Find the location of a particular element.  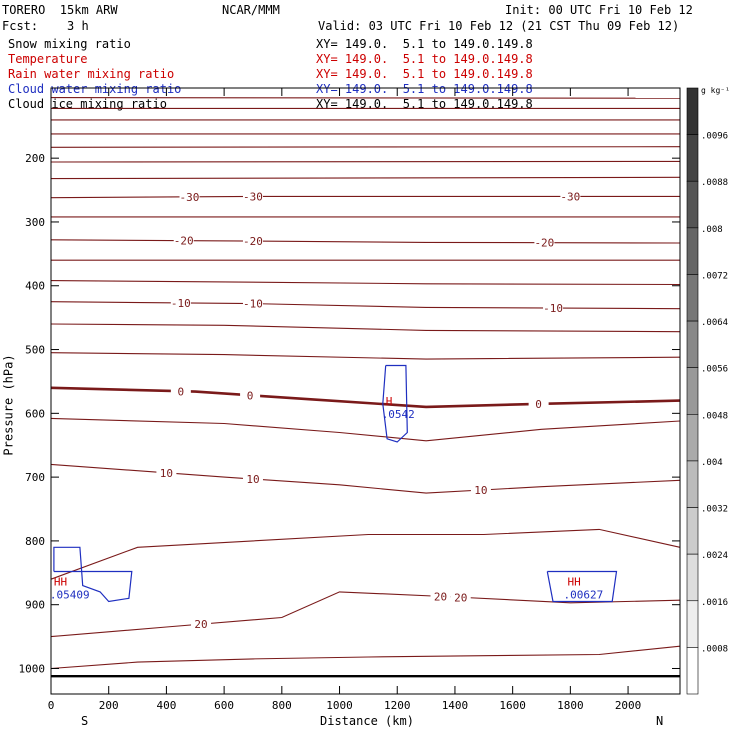

y-tick-label: 300 is located at coordinates (35, 222).